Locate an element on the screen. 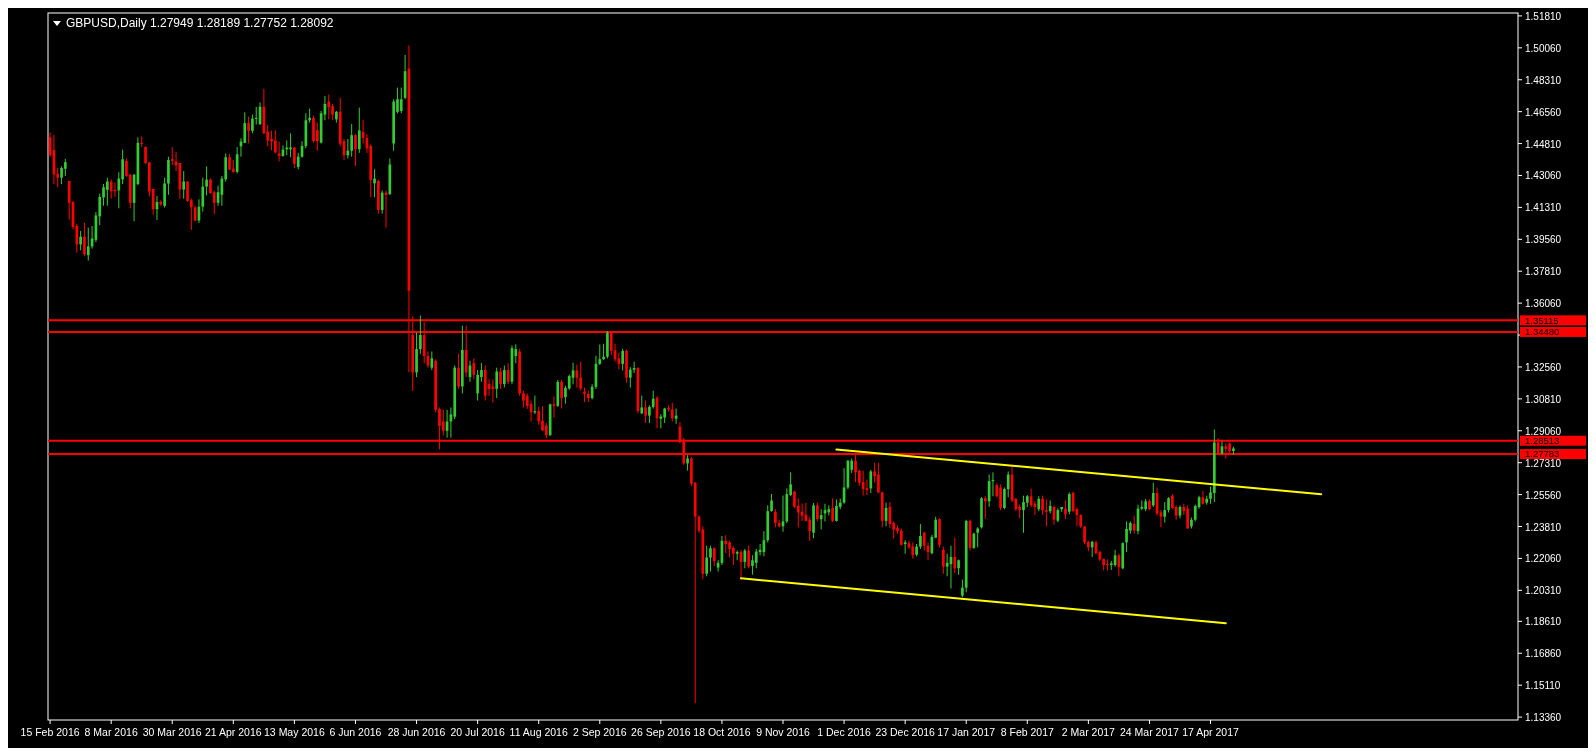  x-tick-label: 21 Apr 2016 is located at coordinates (233, 732).